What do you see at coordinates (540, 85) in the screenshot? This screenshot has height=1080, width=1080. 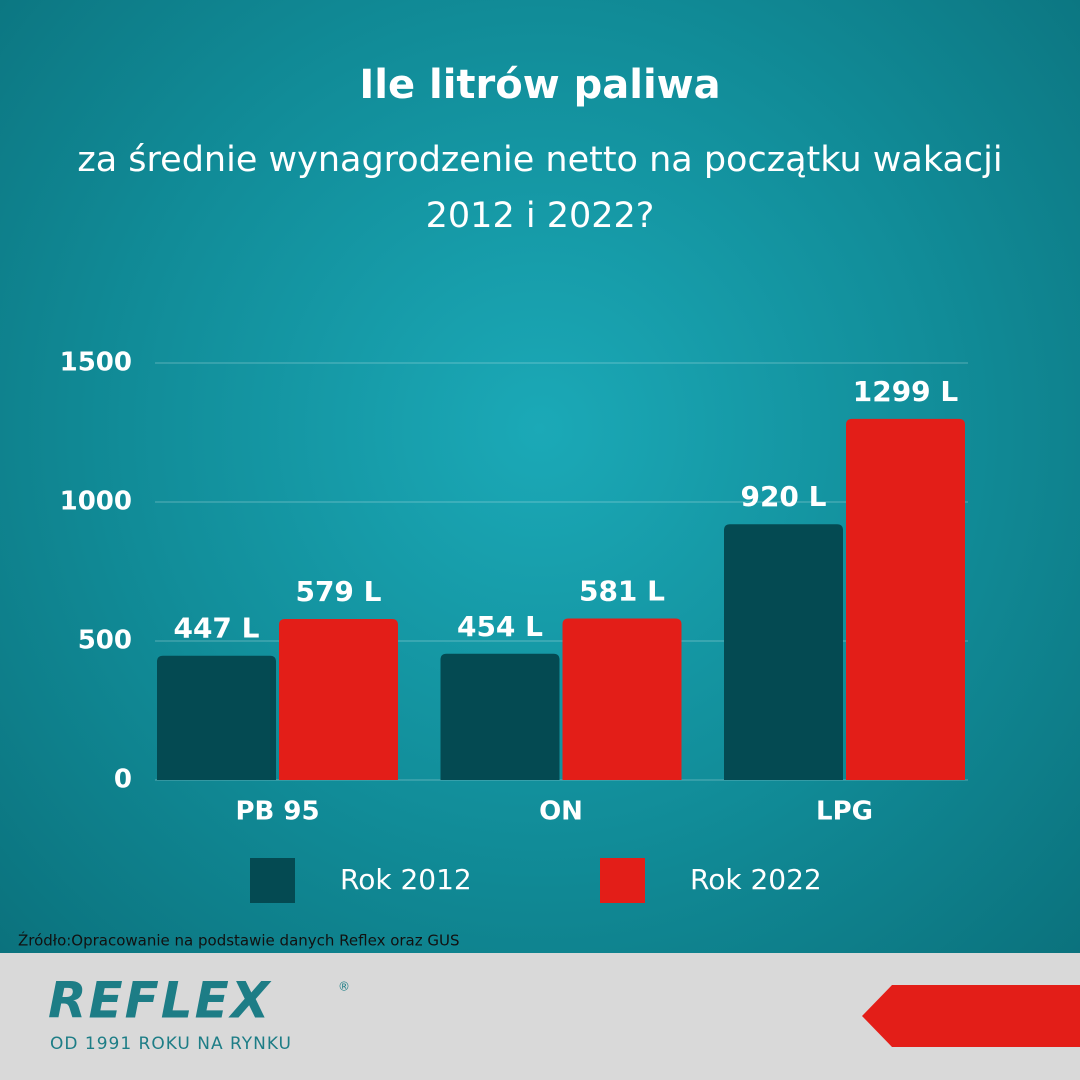 I see `chart-title: Ile litrów paliwa` at bounding box center [540, 85].